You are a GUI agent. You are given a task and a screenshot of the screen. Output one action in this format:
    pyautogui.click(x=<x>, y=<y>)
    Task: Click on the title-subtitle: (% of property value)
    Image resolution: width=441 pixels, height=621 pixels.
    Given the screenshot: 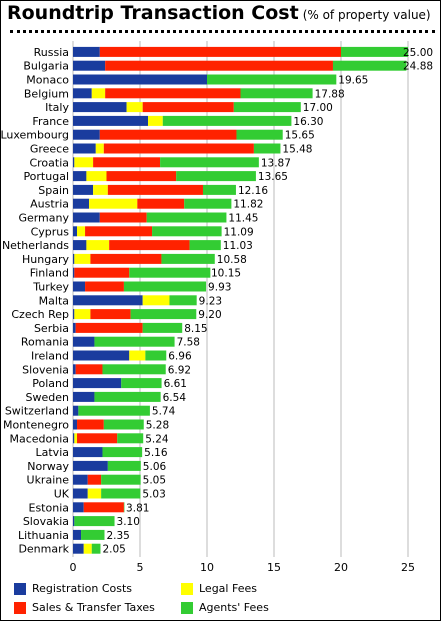 What is the action you would take?
    pyautogui.click(x=366, y=15)
    